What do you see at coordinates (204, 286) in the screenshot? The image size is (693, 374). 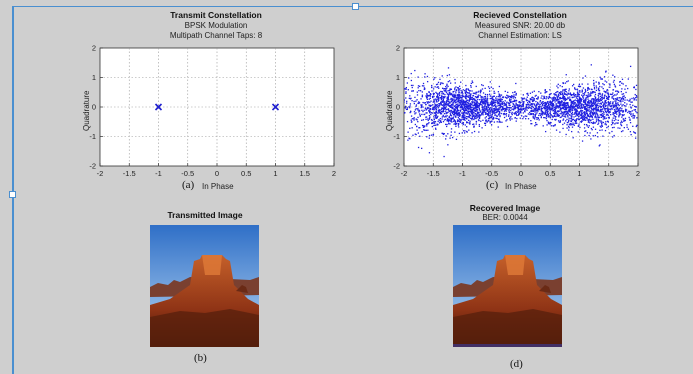 I see `transmitted-image` at bounding box center [204, 286].